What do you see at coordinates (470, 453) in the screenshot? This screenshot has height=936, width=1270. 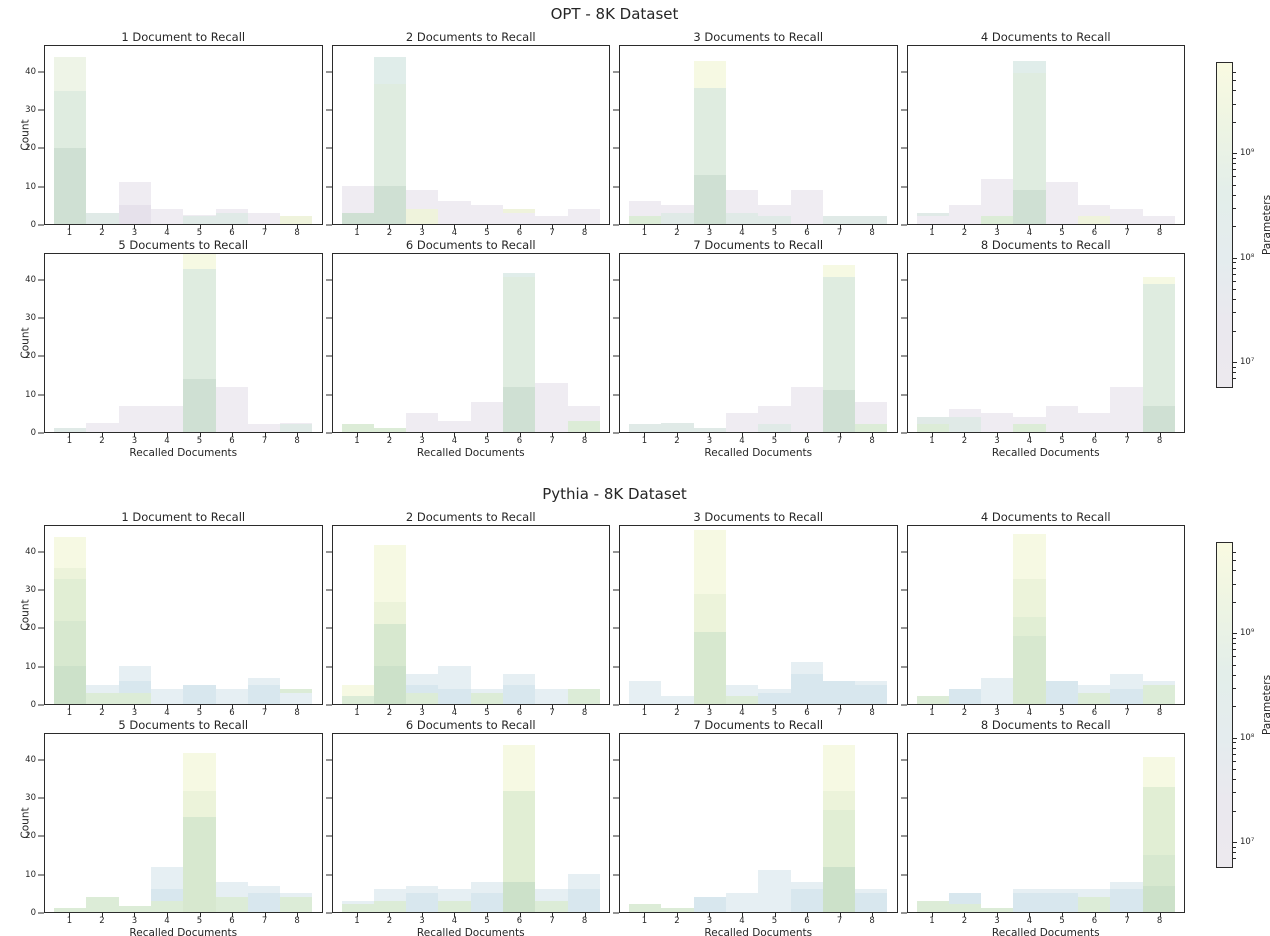 I see `x-axis-label: Recalled Documents` at bounding box center [470, 453].